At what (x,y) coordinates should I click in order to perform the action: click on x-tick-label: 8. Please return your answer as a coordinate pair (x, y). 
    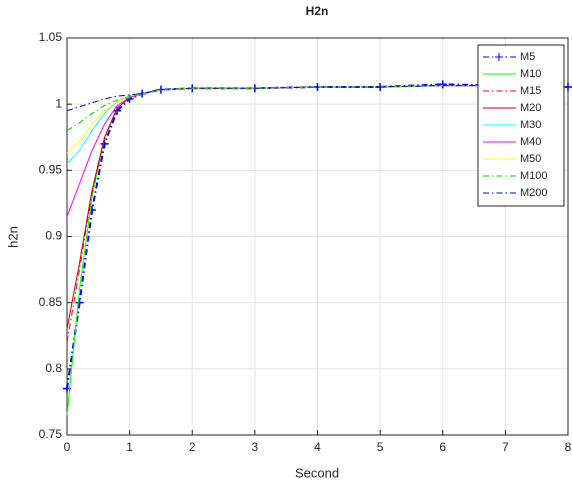
    Looking at the image, I should click on (568, 447).